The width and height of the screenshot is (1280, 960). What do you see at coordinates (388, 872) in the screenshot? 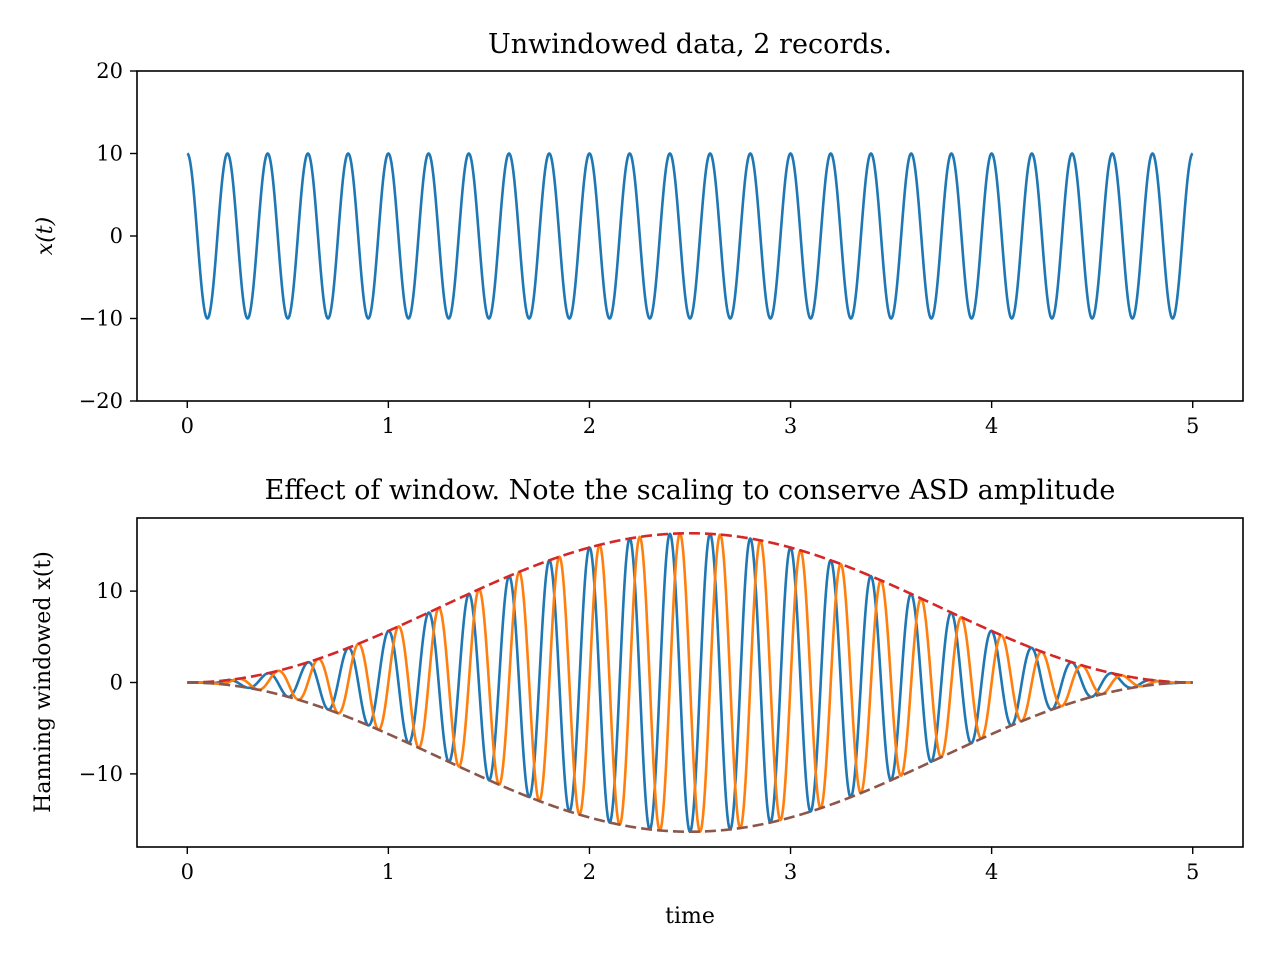
I see `bottom-plot-xtick-label: 1` at bounding box center [388, 872].